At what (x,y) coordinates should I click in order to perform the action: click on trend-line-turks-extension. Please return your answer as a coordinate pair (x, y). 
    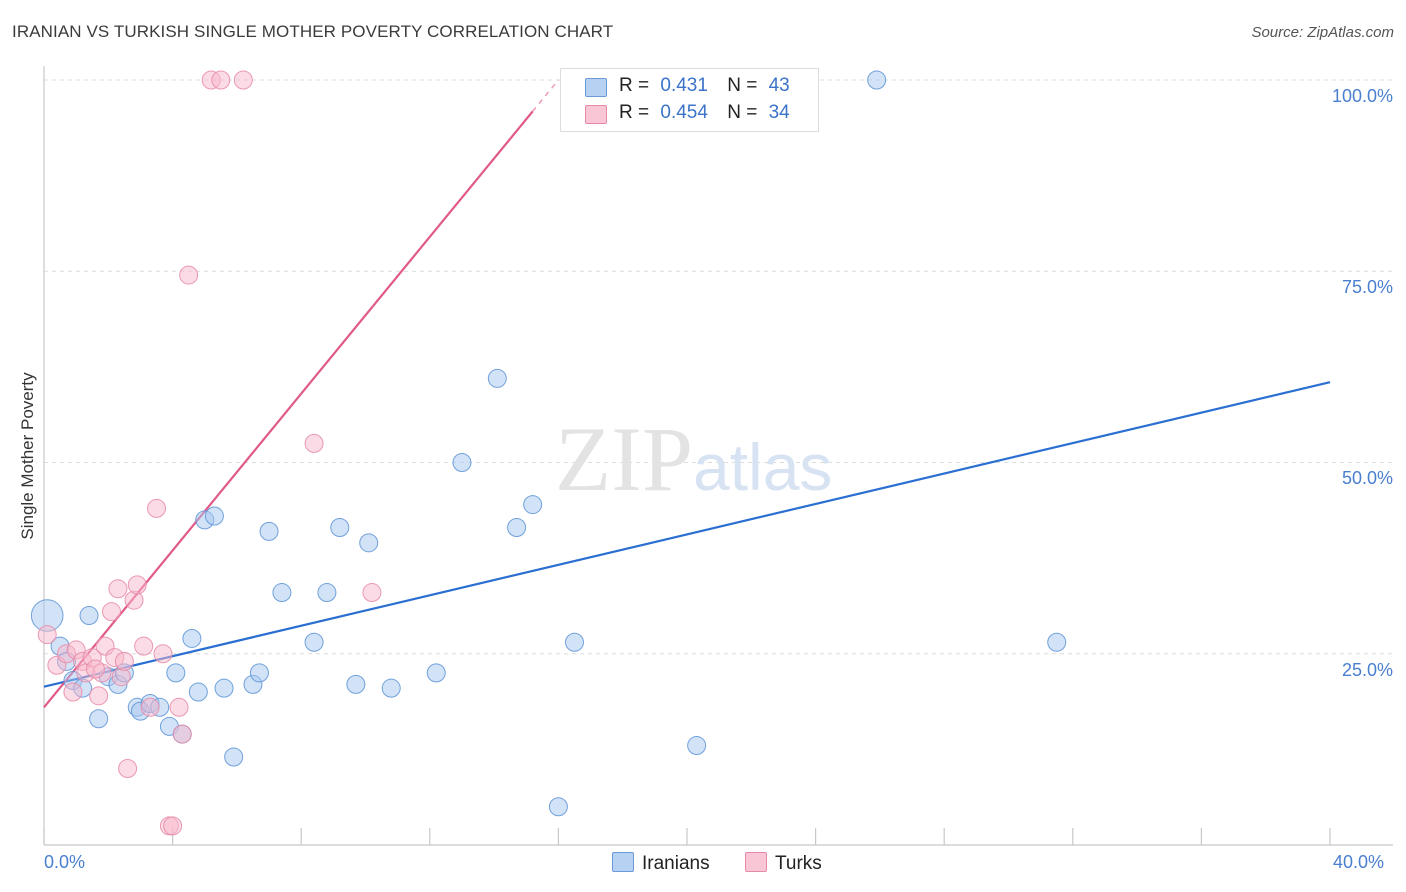
    Looking at the image, I should click on (545, 95).